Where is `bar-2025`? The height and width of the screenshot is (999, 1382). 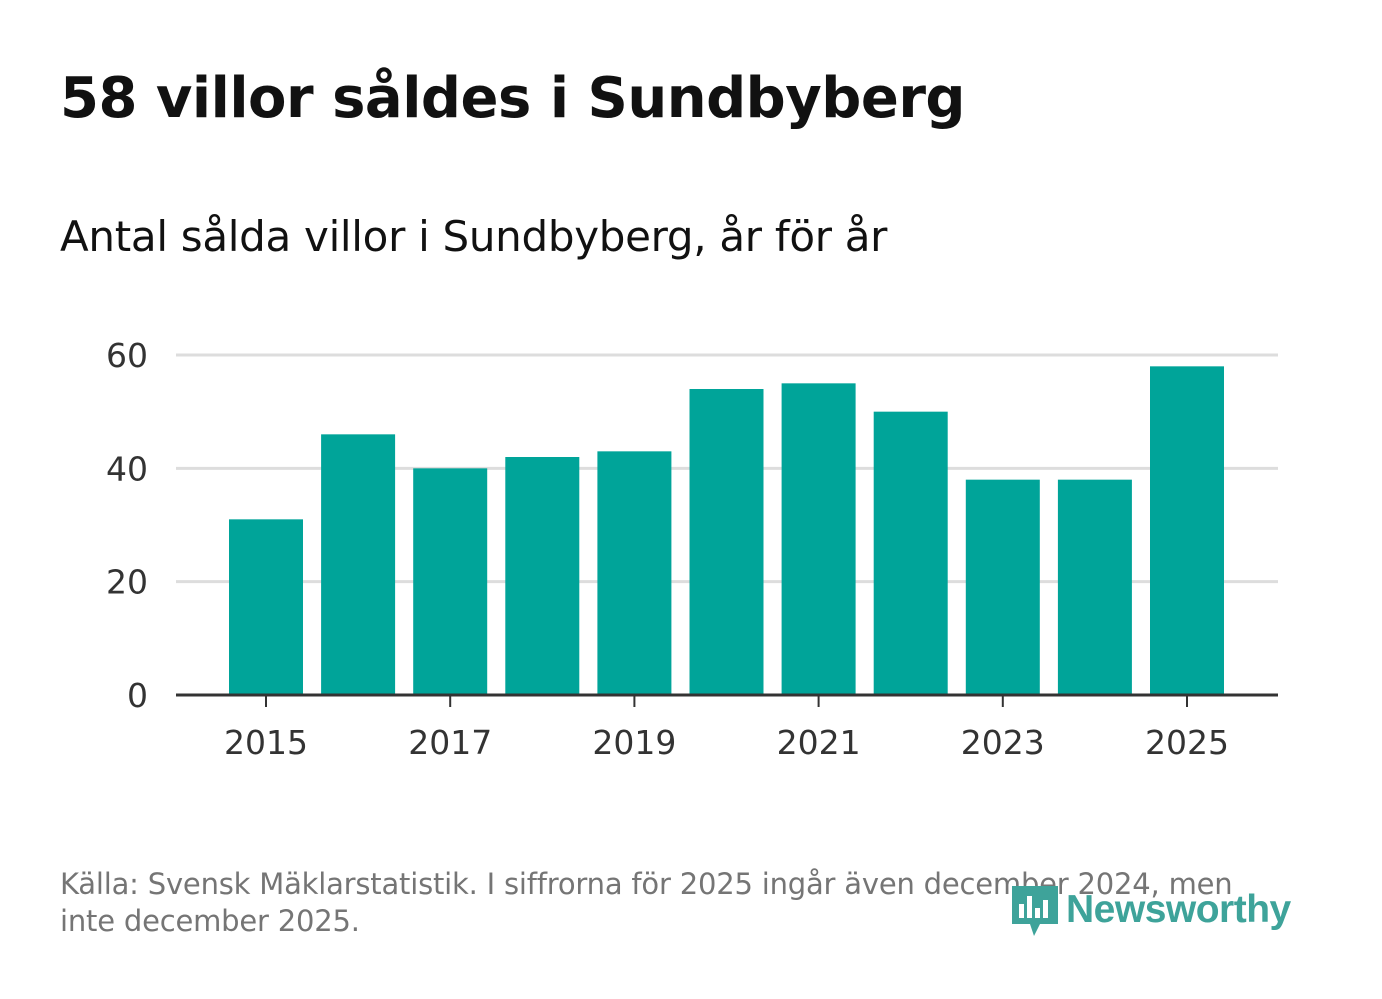
bar-2025 is located at coordinates (1187, 530).